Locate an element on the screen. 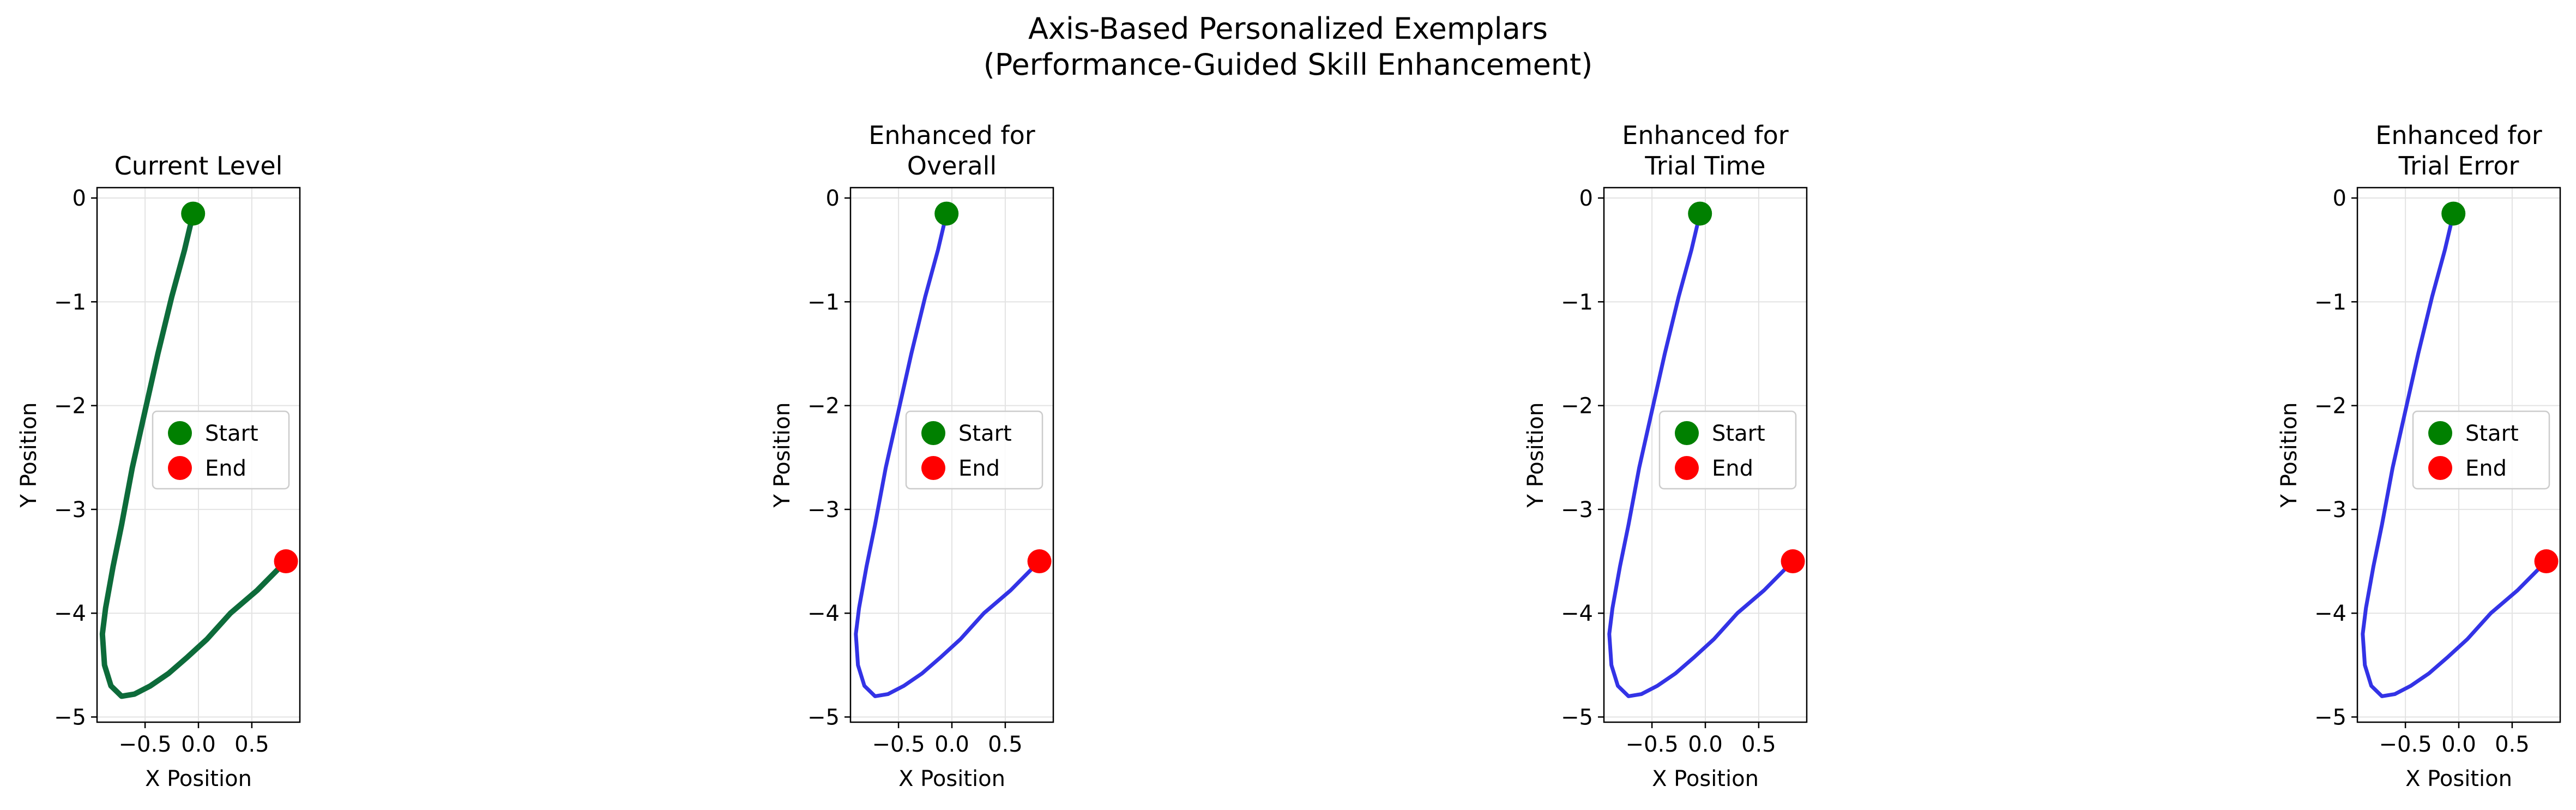 The image size is (2576, 810). subplot-title: Overall is located at coordinates (952, 166).